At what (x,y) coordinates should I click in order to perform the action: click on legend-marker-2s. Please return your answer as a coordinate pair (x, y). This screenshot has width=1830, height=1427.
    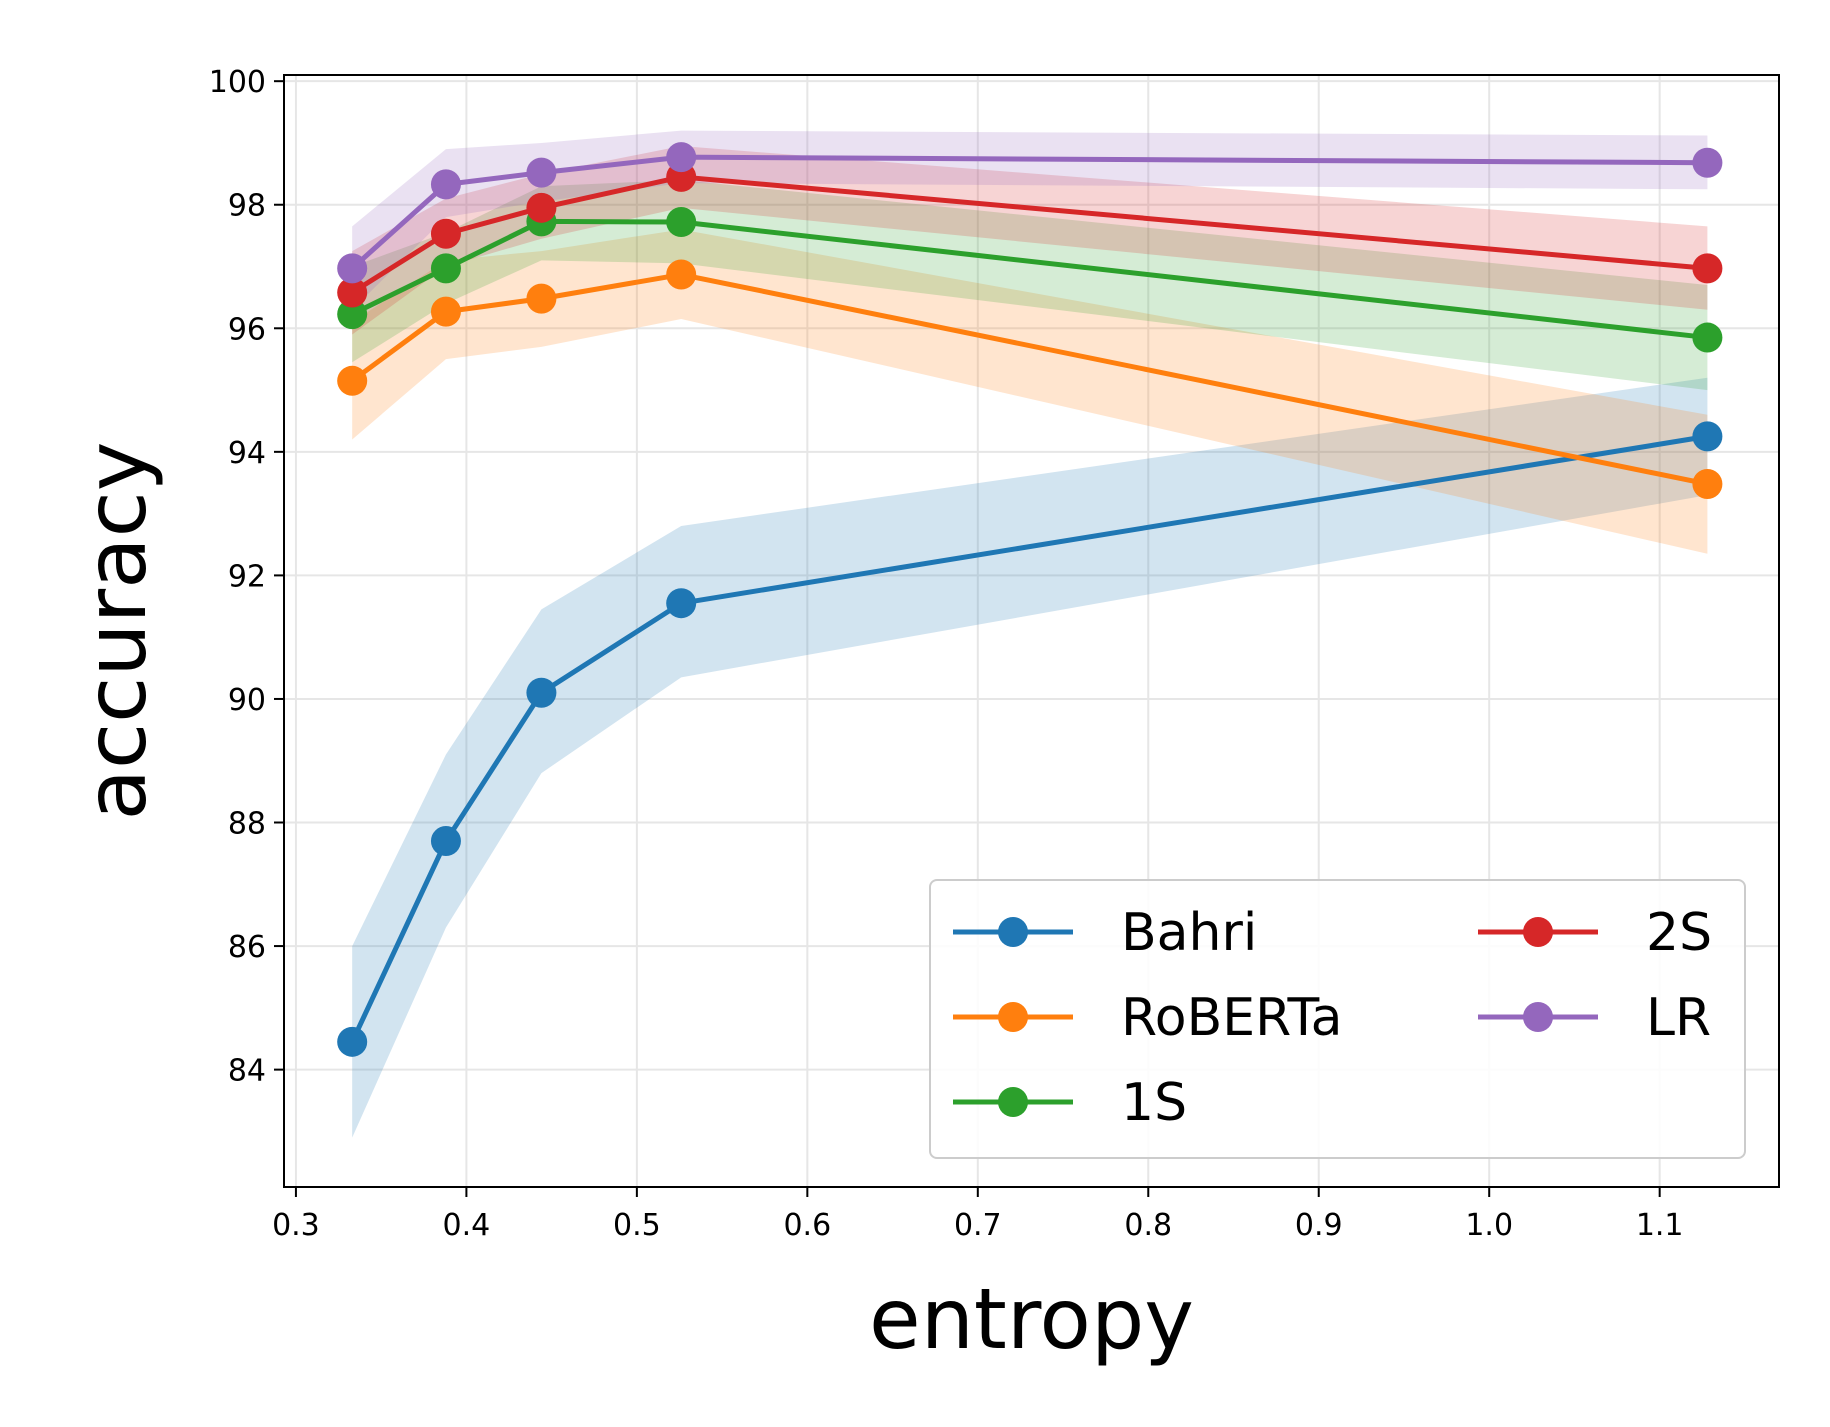
    Looking at the image, I should click on (1538, 932).